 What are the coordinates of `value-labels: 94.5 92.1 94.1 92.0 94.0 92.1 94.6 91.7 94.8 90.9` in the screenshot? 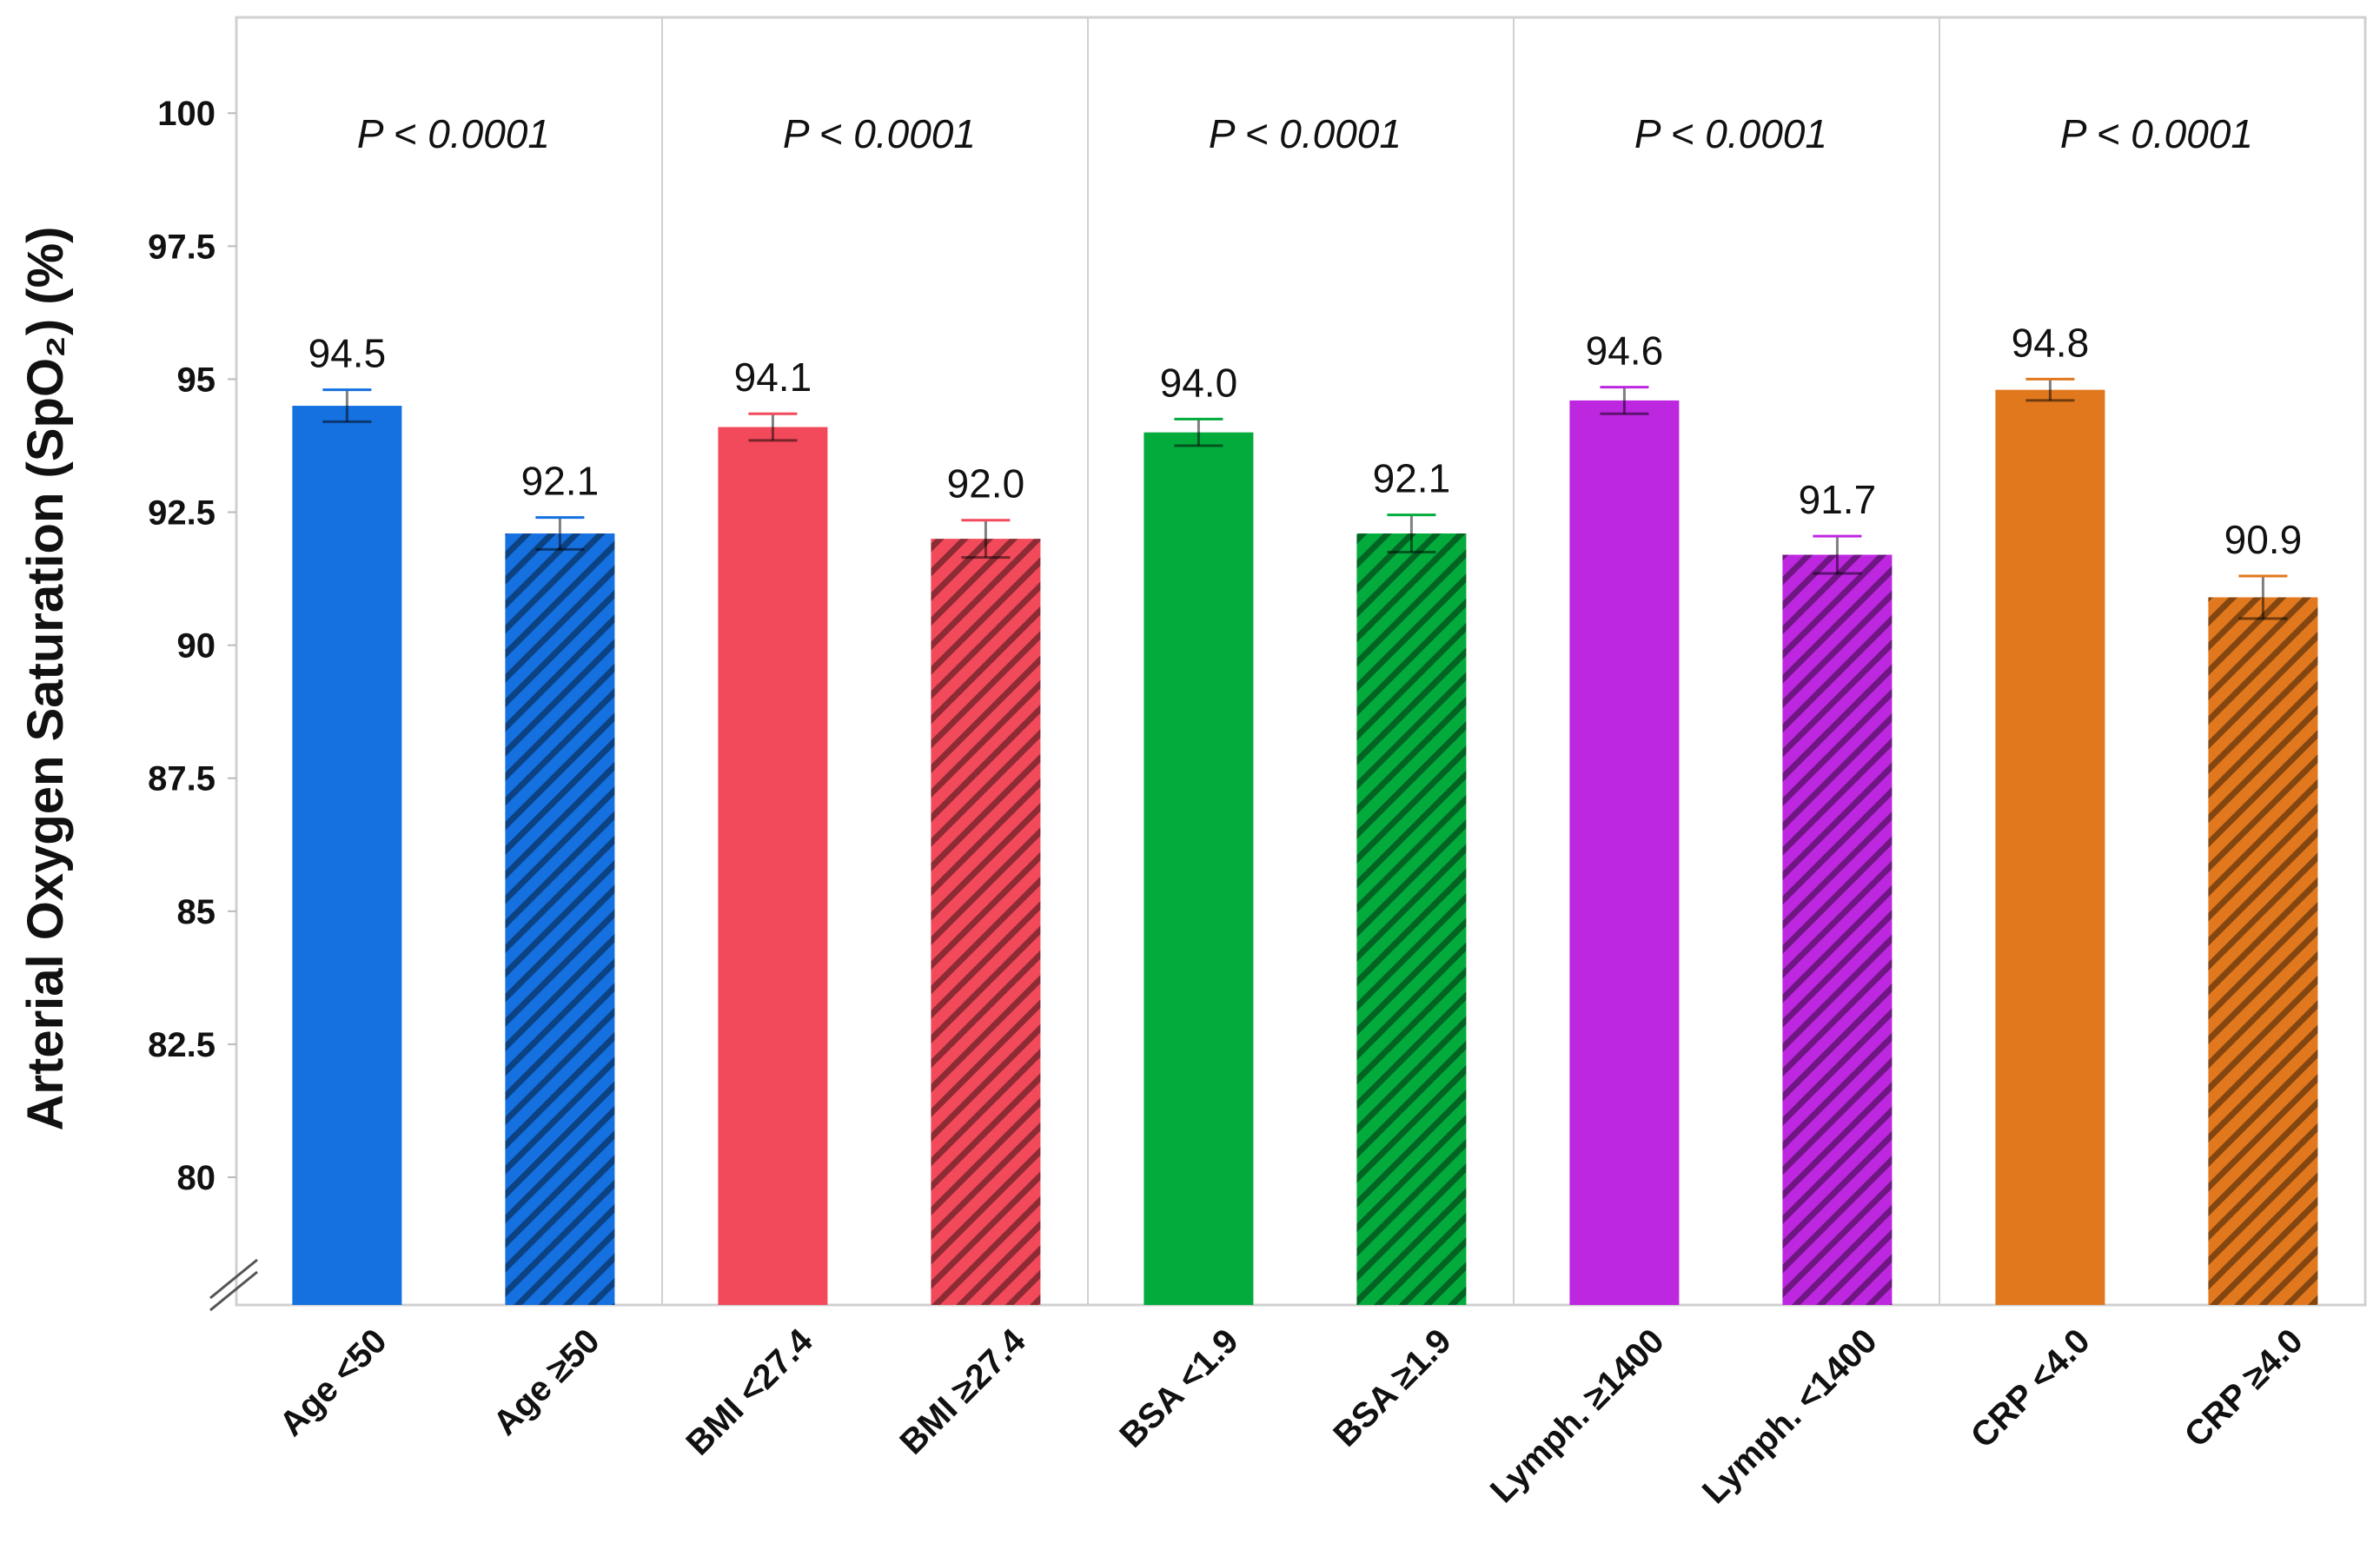 It's located at (1305, 441).